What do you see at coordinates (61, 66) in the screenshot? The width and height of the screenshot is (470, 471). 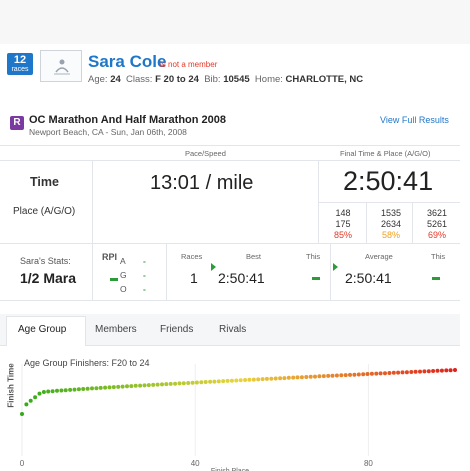 I see `avatar` at bounding box center [61, 66].